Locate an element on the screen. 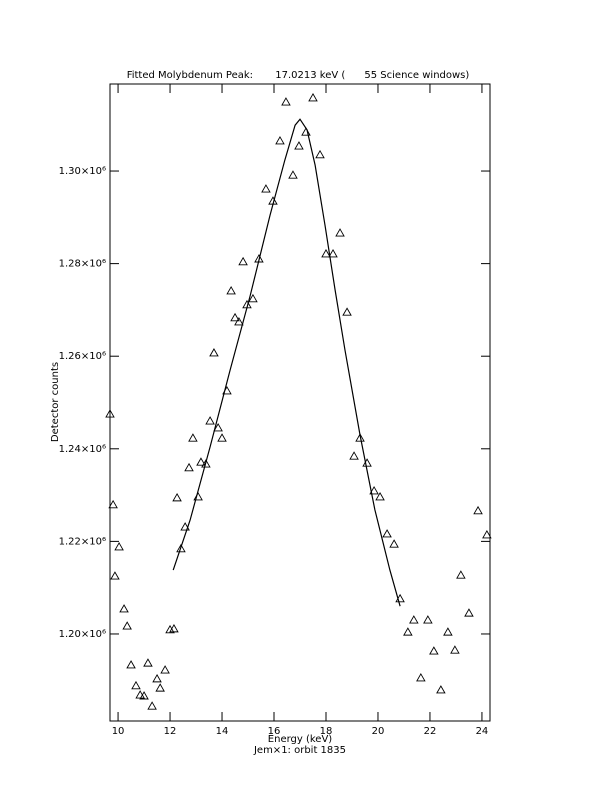  x-tick-label: 24 is located at coordinates (482, 731).